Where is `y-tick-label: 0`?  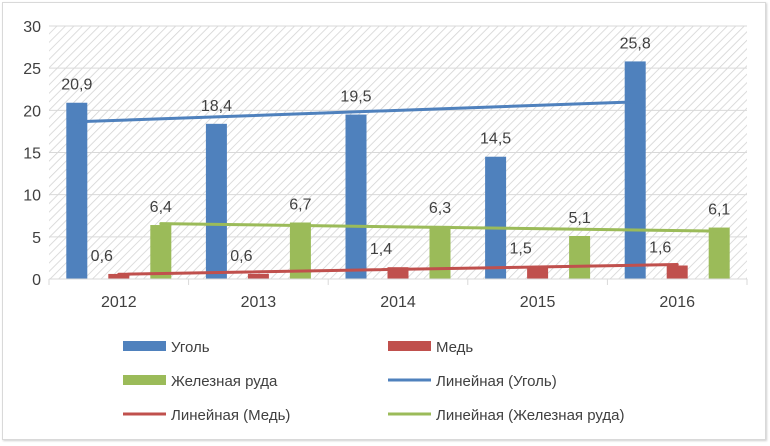
y-tick-label: 0 is located at coordinates (36, 280).